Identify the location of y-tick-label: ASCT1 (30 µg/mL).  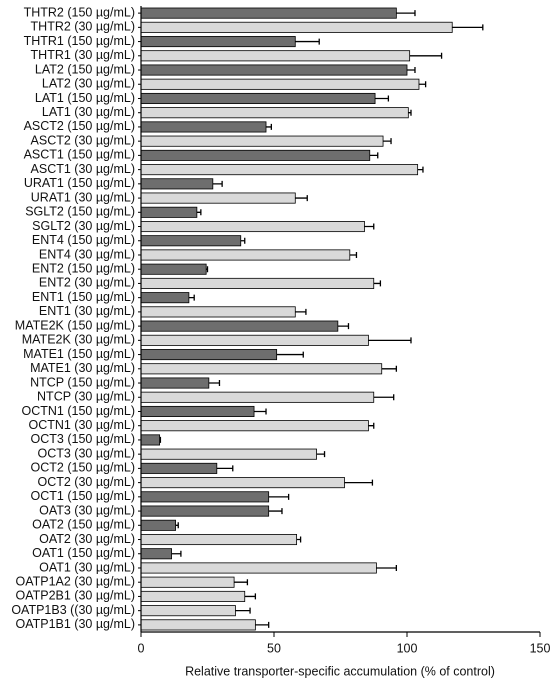
(83, 169).